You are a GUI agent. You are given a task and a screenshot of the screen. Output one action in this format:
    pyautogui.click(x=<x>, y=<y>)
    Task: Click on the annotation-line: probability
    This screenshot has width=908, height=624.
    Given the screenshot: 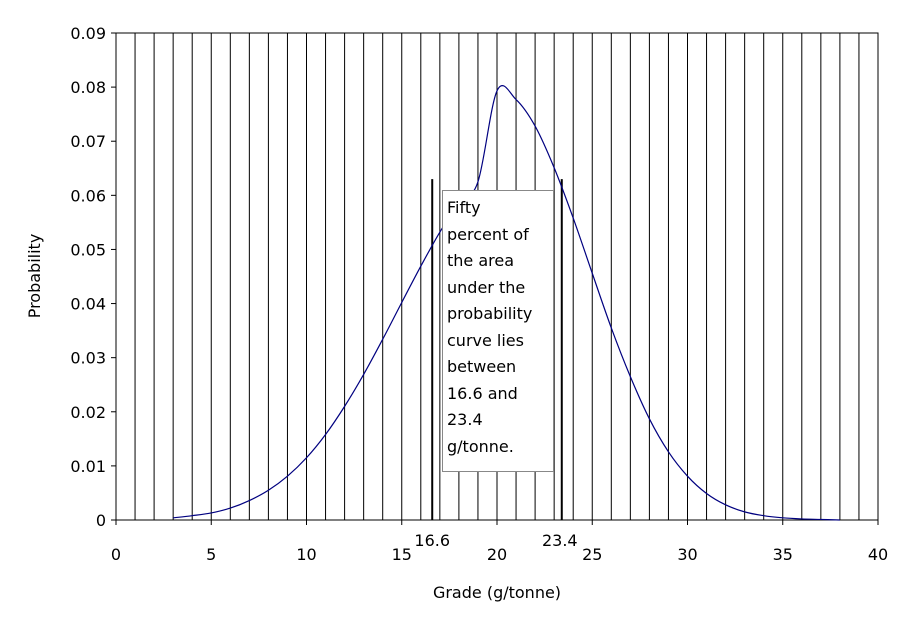 What is the action you would take?
    pyautogui.click(x=490, y=313)
    